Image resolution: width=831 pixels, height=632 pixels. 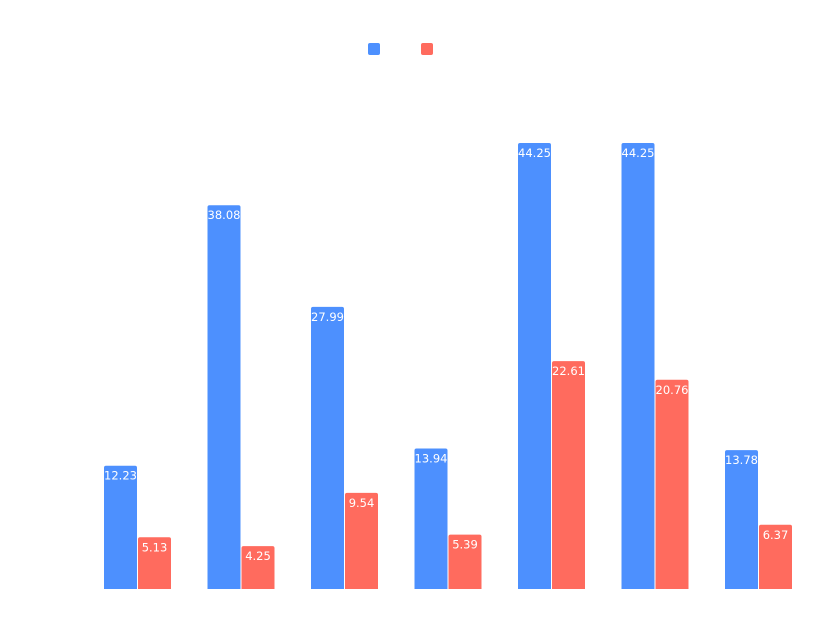 I want to click on data-label-series-2-group-2: 4.25, so click(x=258, y=556).